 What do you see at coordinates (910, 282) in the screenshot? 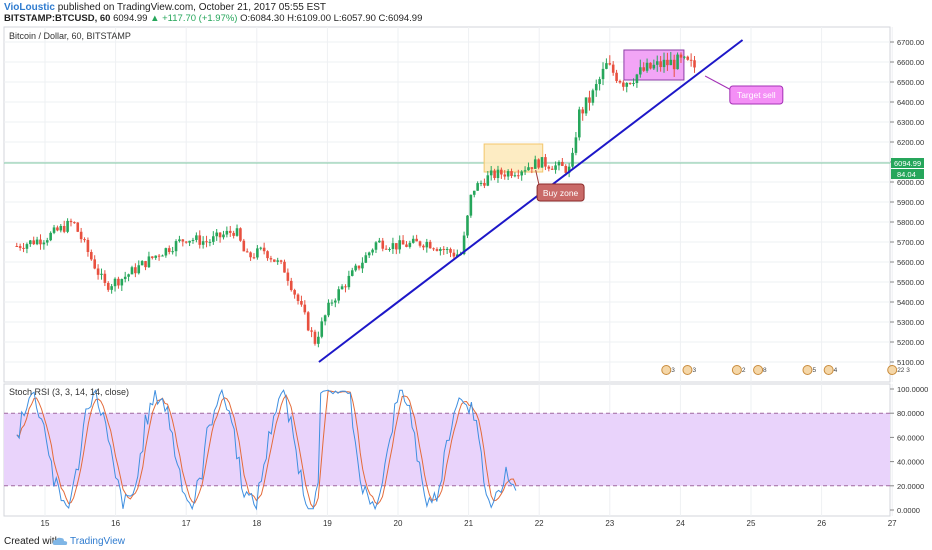
I see `price-tick-label: 5500.00` at bounding box center [910, 282].